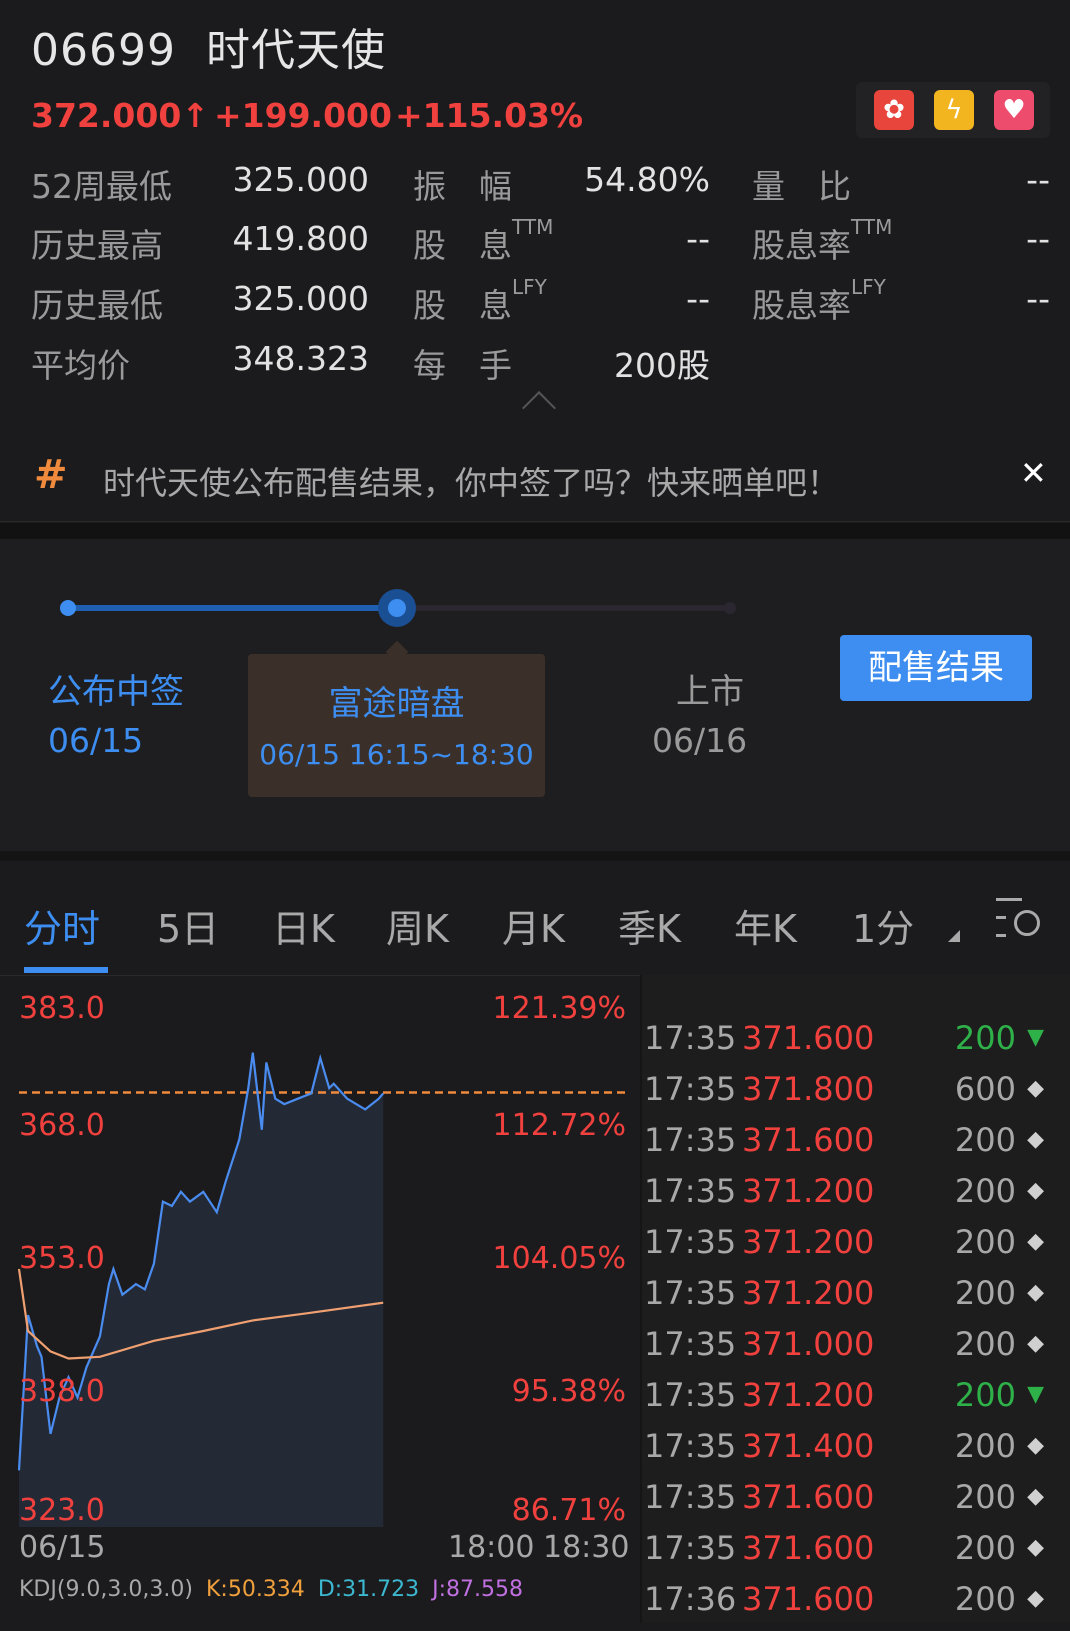  Describe the element at coordinates (568, 1391) in the screenshot. I see `pct-tick-label: 95.38%` at that location.